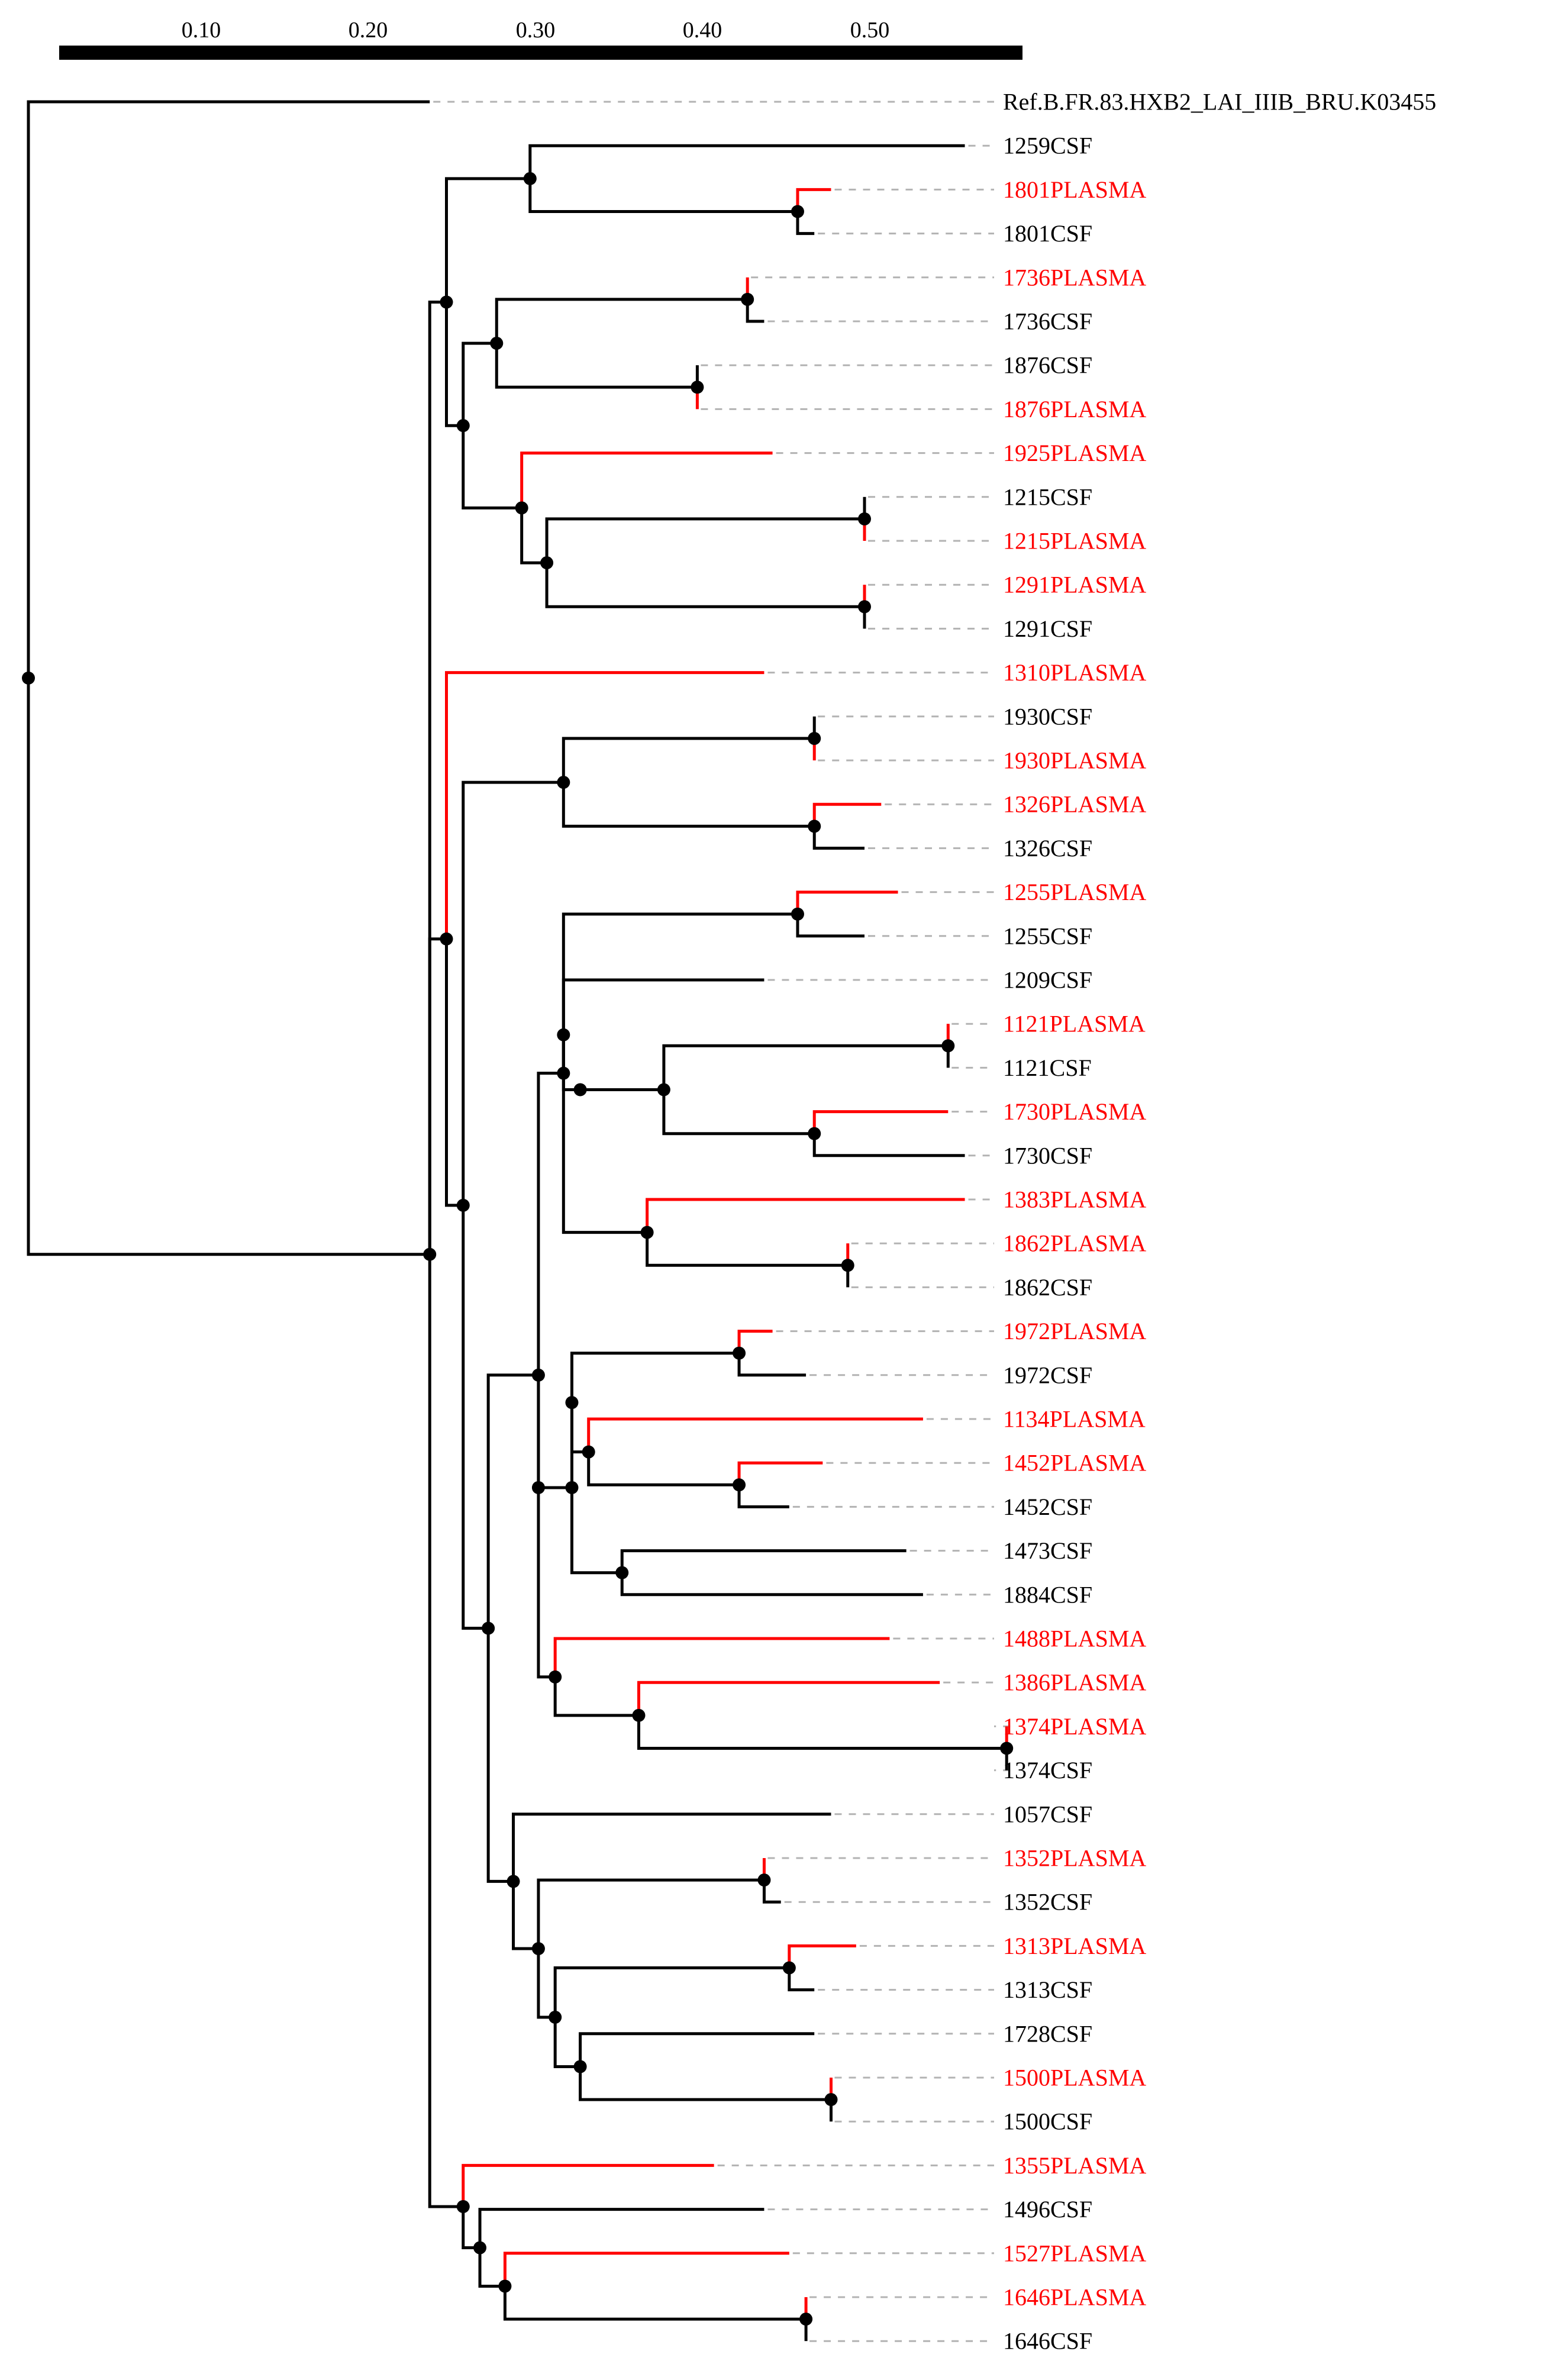 This screenshot has height=2380, width=1558. I want to click on root-node, so click(28, 678).